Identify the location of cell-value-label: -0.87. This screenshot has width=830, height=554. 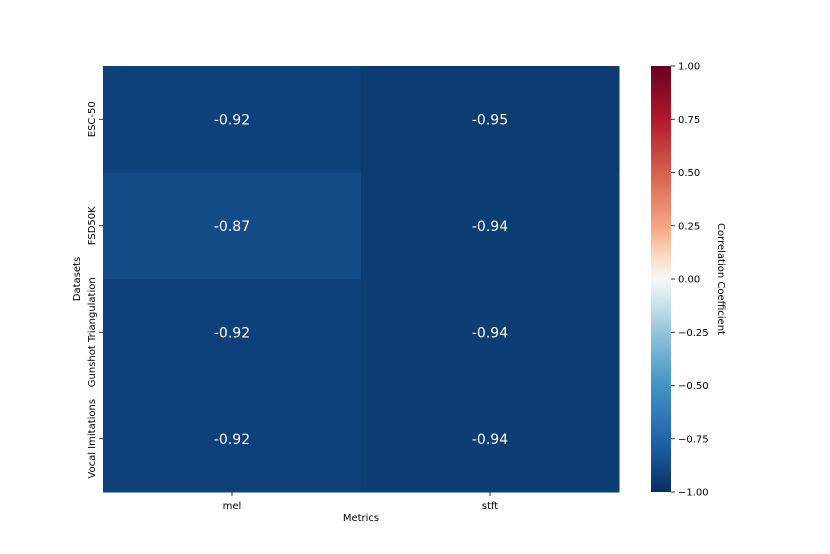
(232, 227).